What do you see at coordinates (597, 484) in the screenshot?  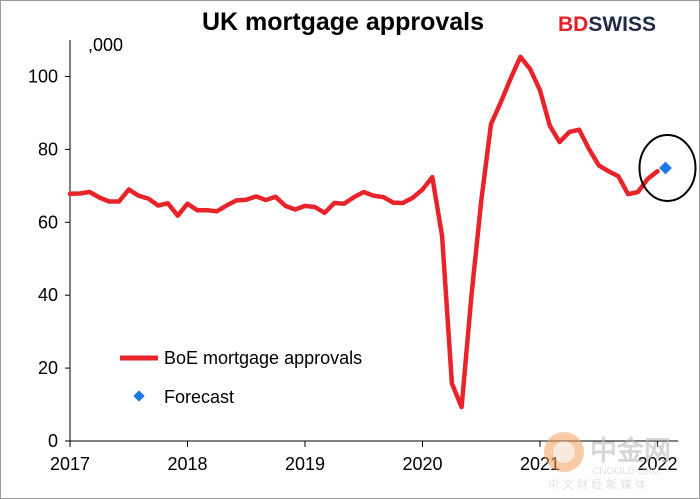 I see `watermark-sub-cn: 中 文 财 经 新 媒 体` at bounding box center [597, 484].